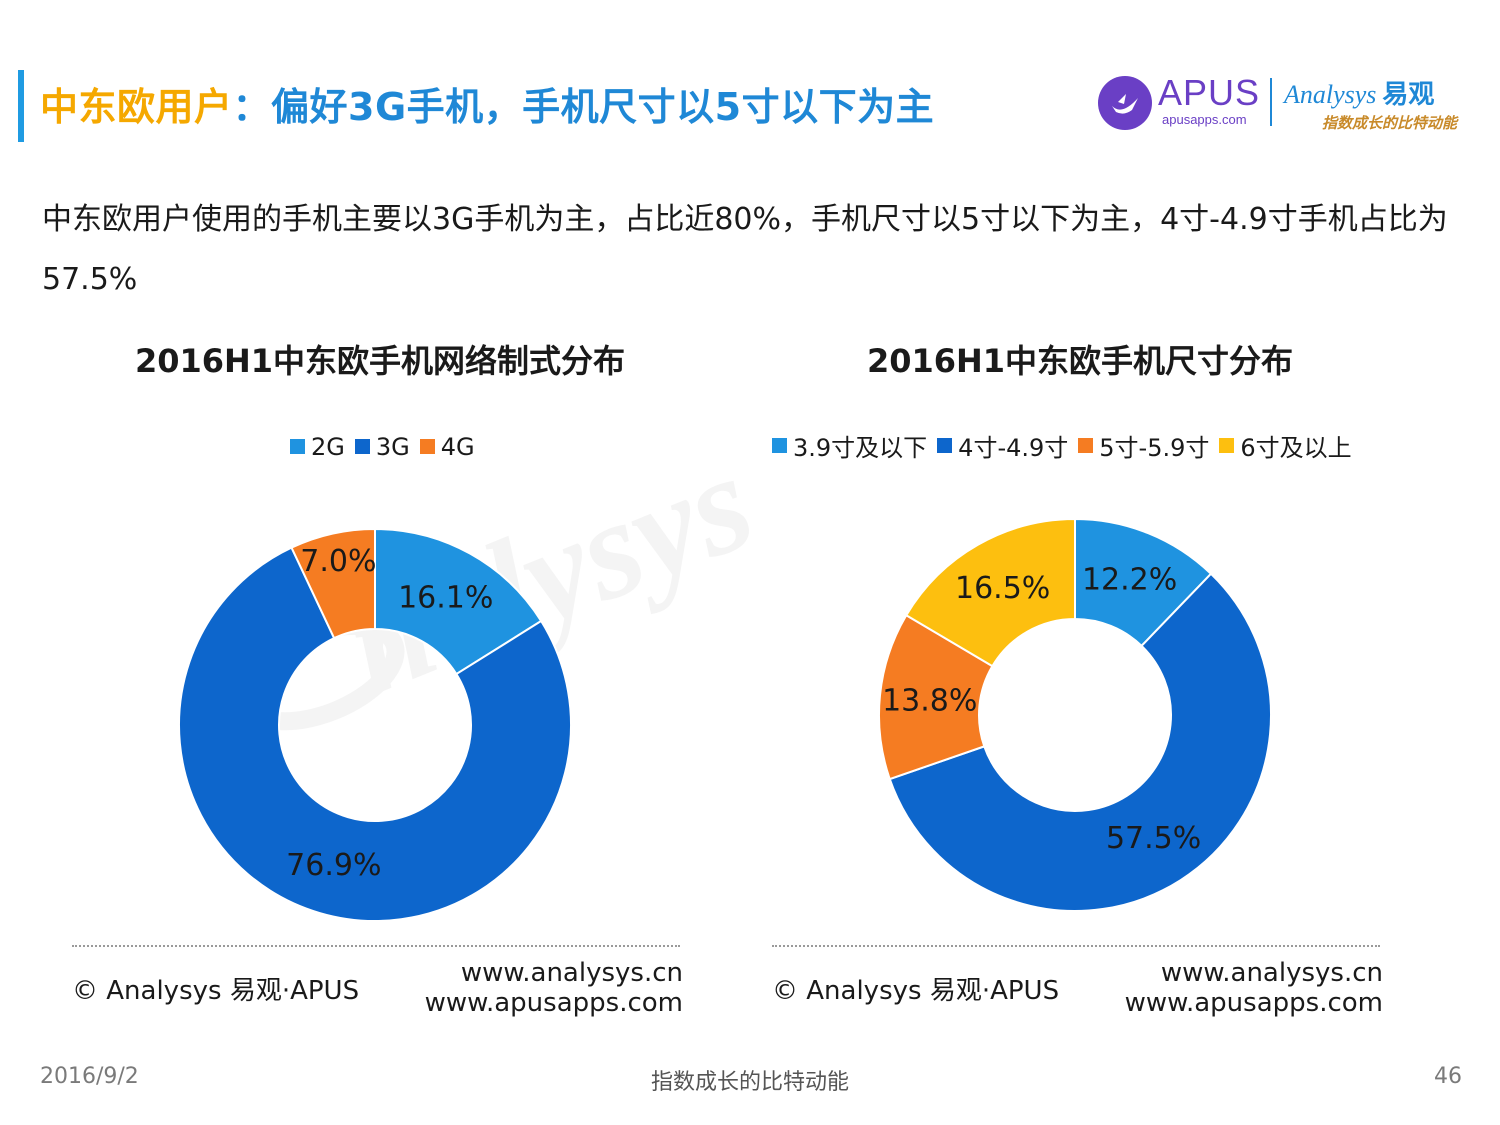 The image size is (1500, 1125). I want to click on chart-2-legend-item-4: 6寸及以上, so click(1285, 445).